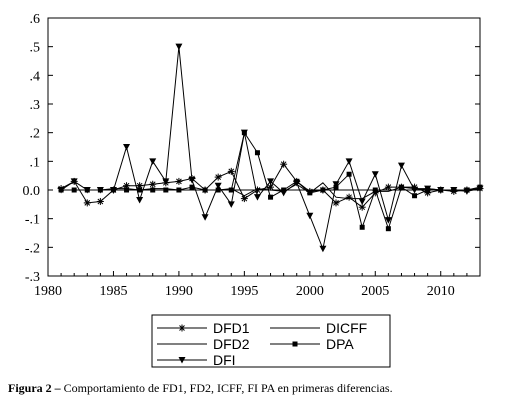 The width and height of the screenshot is (514, 402). What do you see at coordinates (35, 76) in the screenshot?
I see `y-tick-label: .4` at bounding box center [35, 76].